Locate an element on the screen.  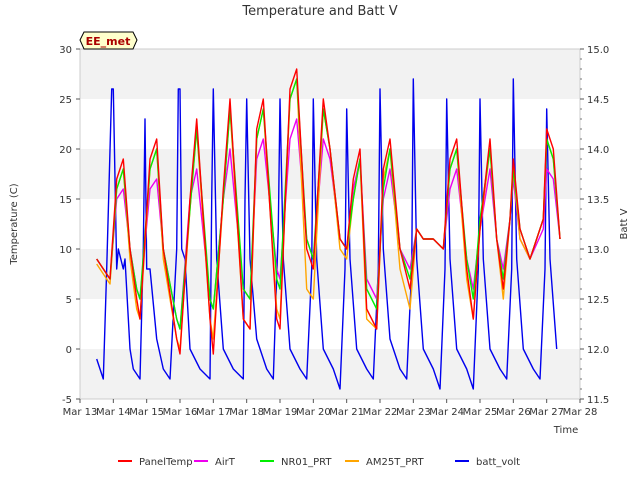
x-tick-label: Mar 28 is located at coordinates (580, 412).